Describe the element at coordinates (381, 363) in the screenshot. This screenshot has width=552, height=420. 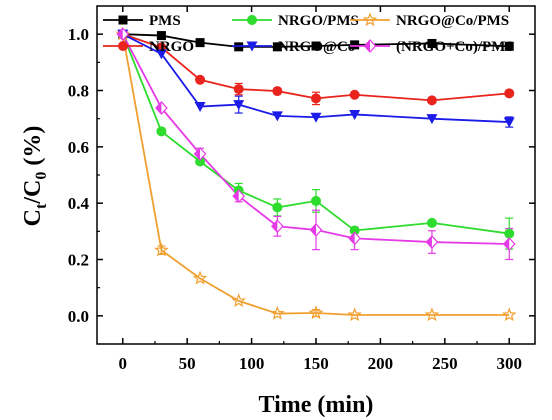
I see `x-tick-label: 200` at that location.